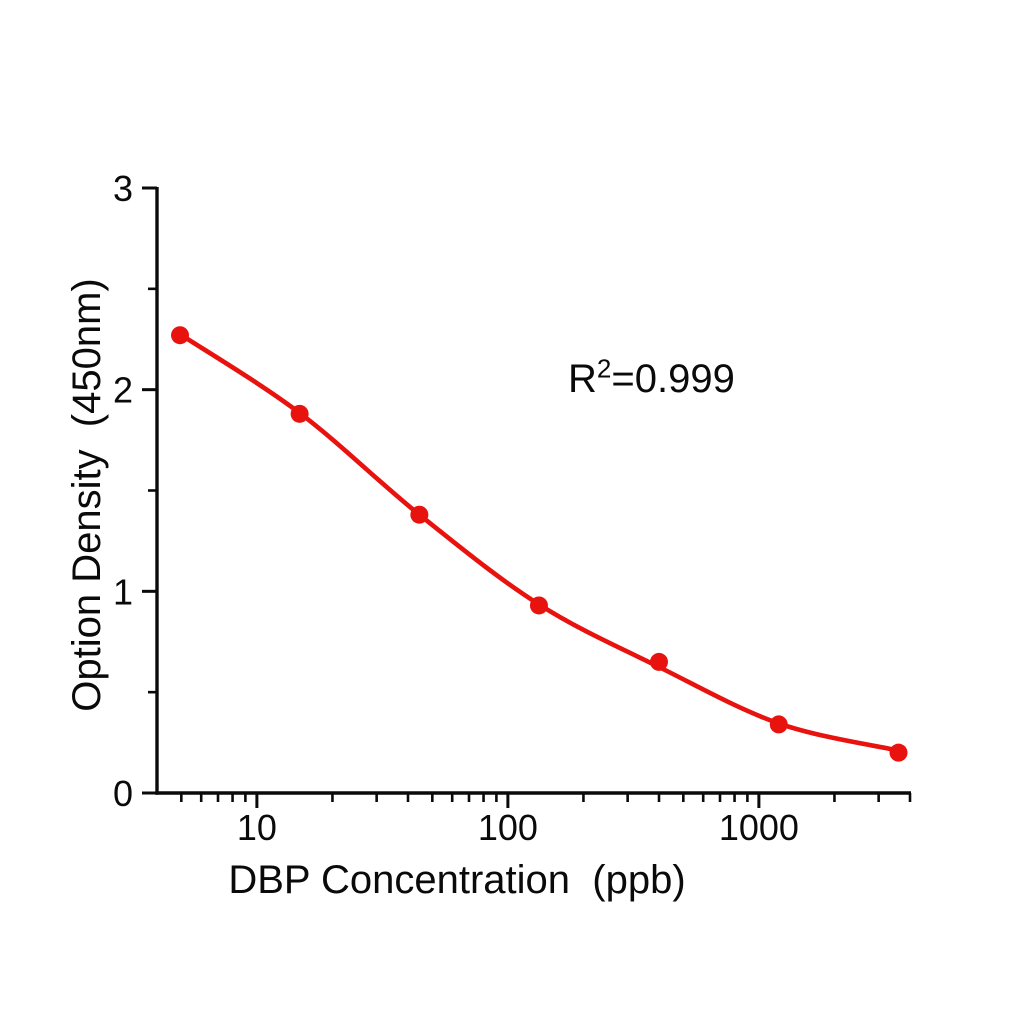  Describe the element at coordinates (87, 495) in the screenshot. I see `y-axis-label: Option Density (450nm)` at that location.